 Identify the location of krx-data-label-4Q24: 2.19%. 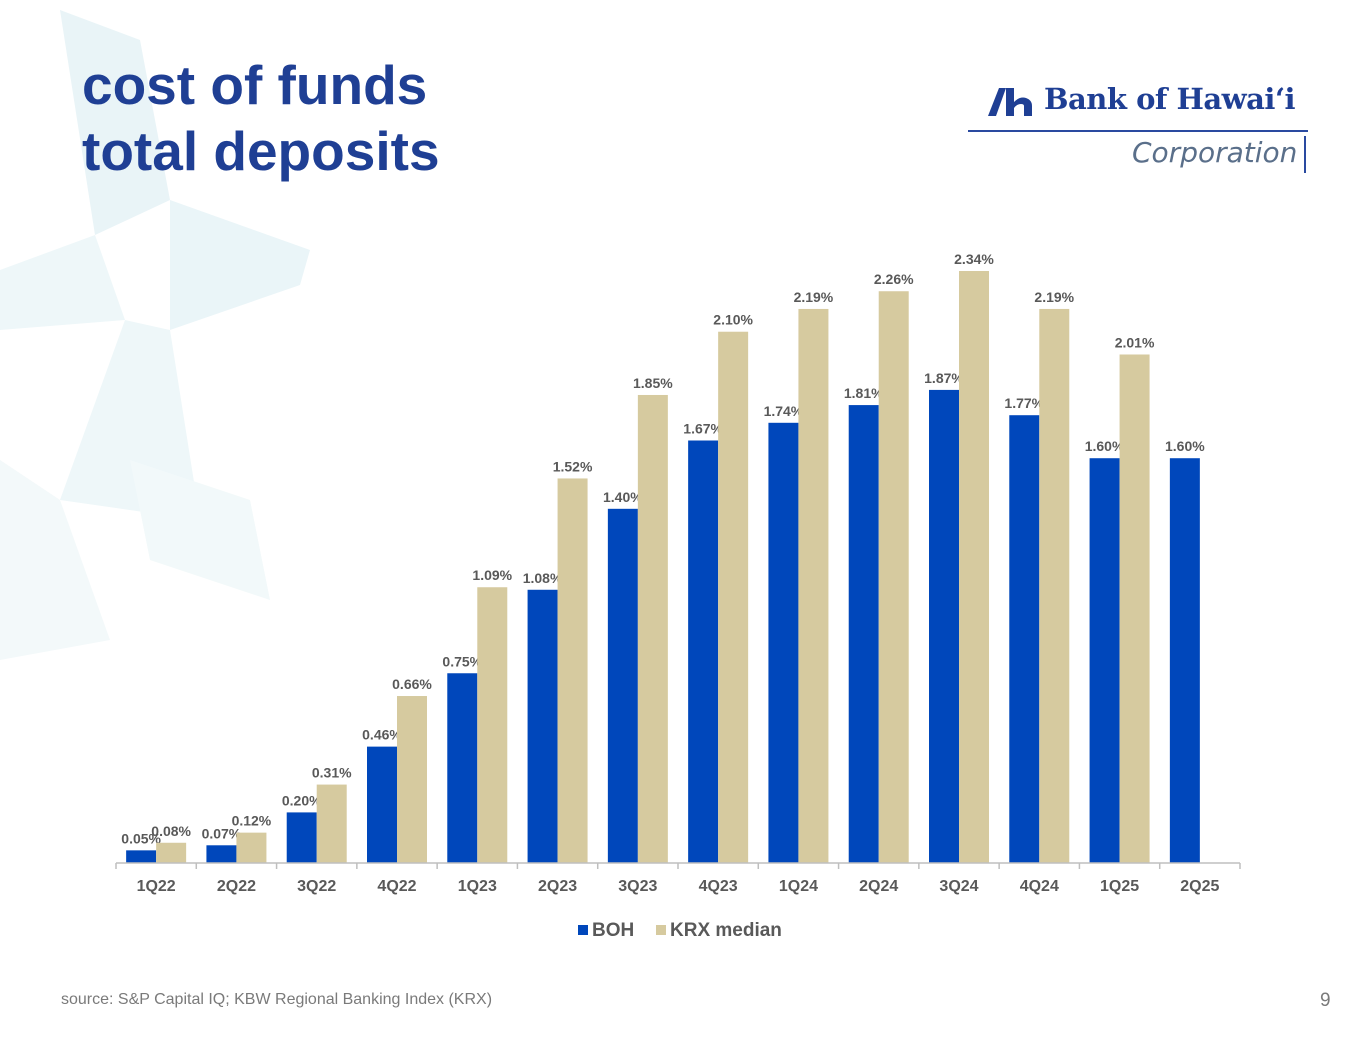
(1054, 297).